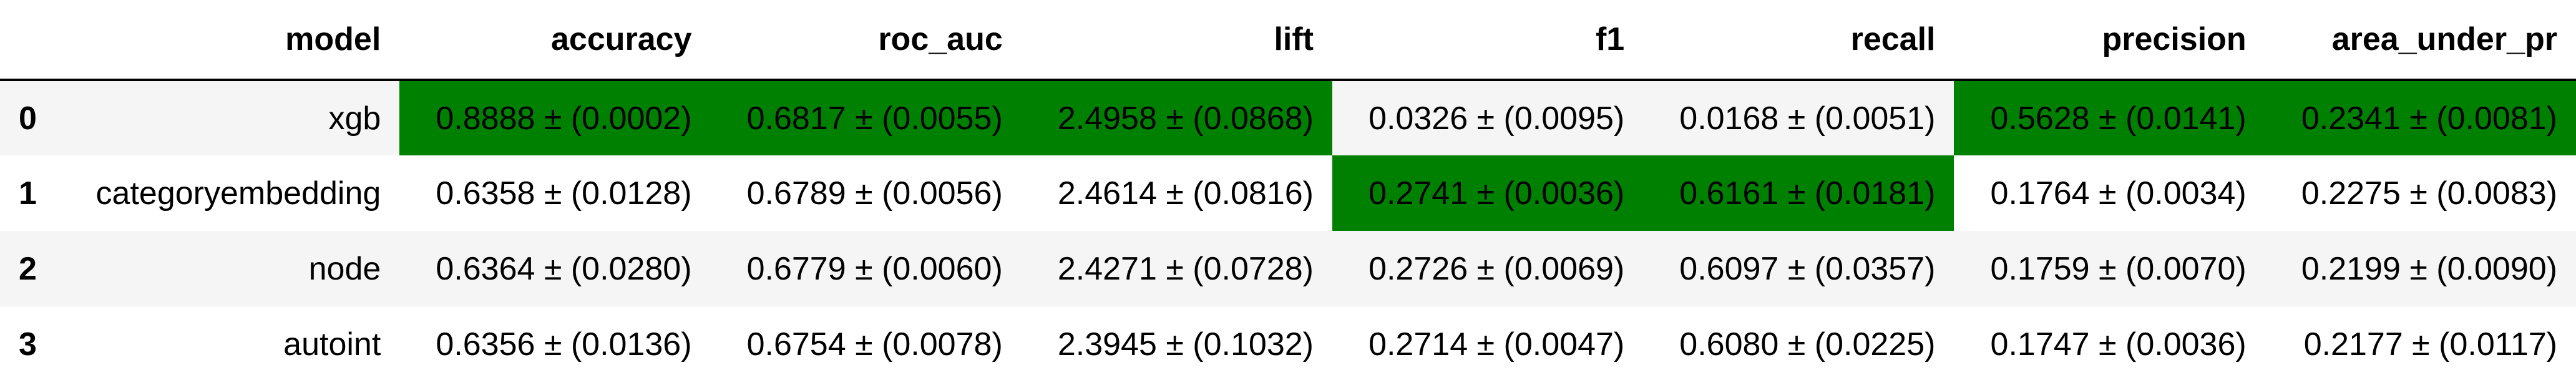 This screenshot has width=2576, height=385. Describe the element at coordinates (1176, 268) in the screenshot. I see `lift-cell: 2.4271 ± (0.0728)` at that location.